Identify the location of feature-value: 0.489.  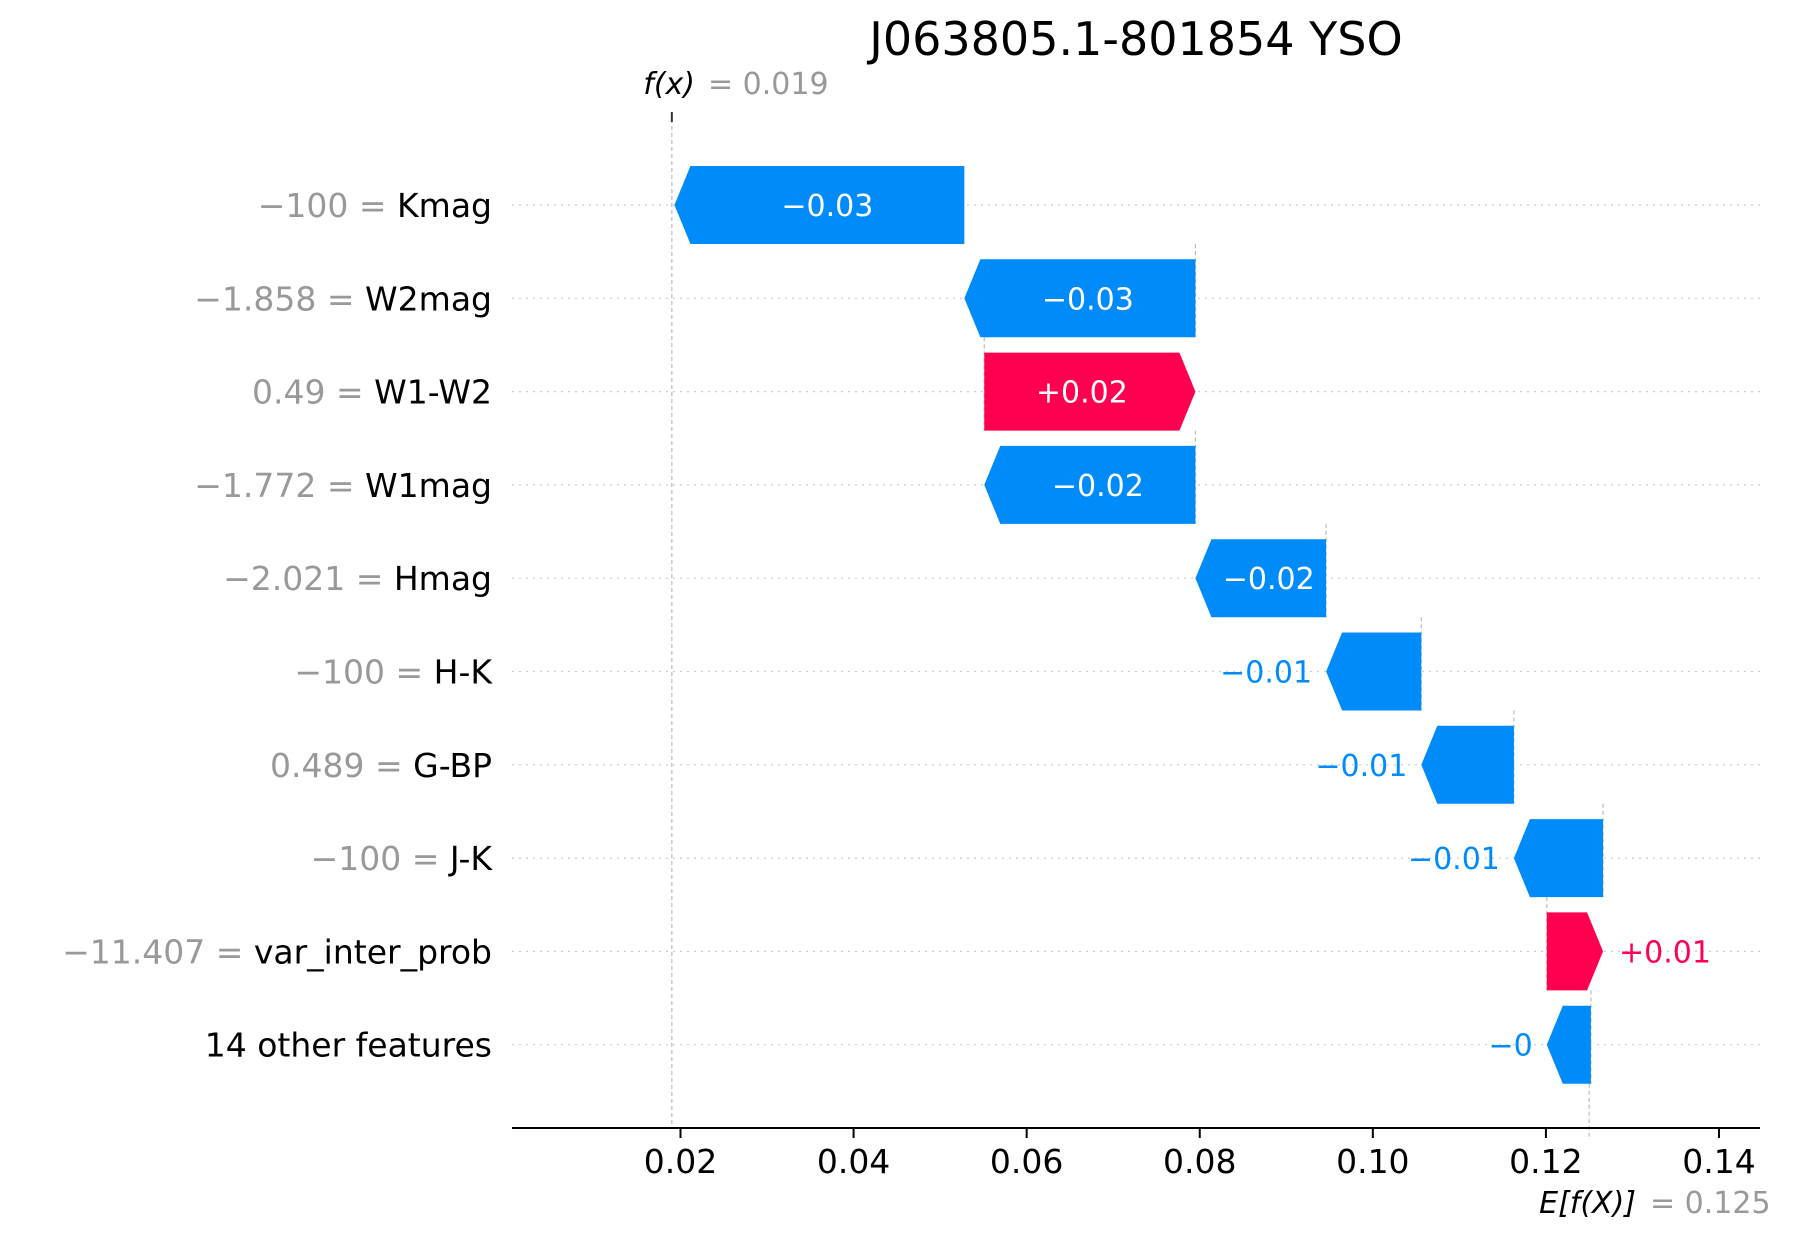
(317, 765).